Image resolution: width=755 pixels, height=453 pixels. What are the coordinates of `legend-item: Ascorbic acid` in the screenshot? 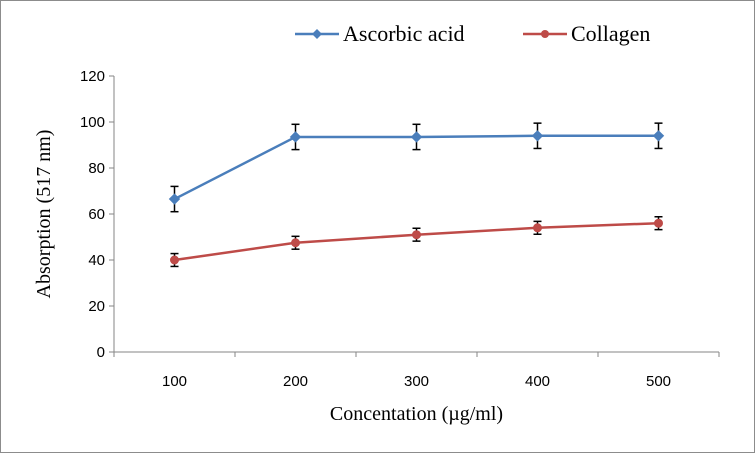 It's located at (380, 33).